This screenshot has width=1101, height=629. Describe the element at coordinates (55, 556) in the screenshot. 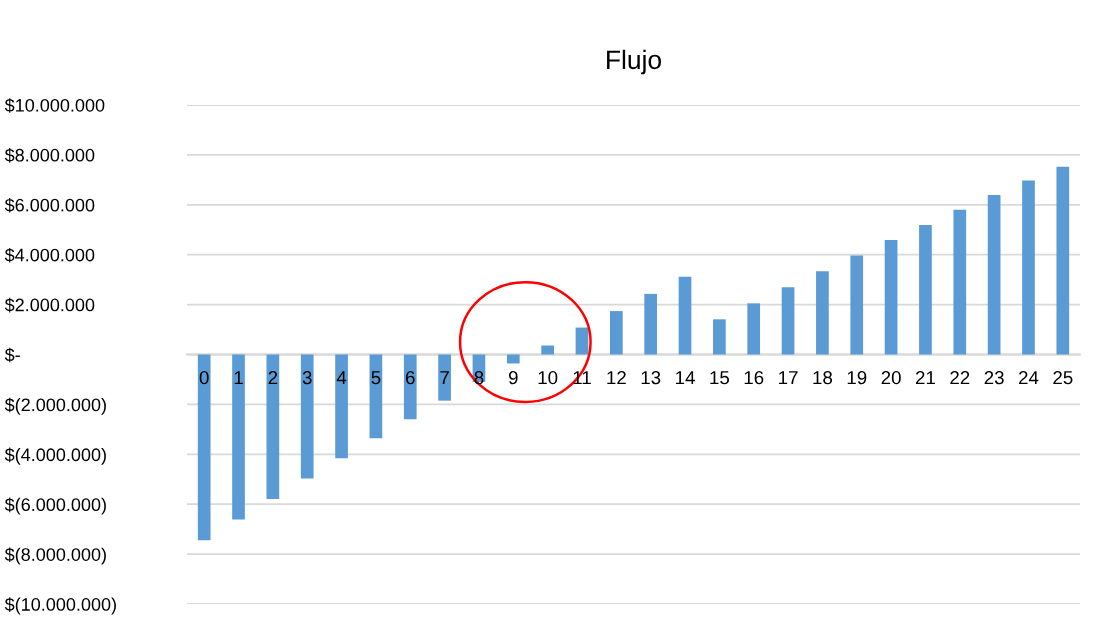

I see `y-tick-label: $(8.000.000)` at that location.